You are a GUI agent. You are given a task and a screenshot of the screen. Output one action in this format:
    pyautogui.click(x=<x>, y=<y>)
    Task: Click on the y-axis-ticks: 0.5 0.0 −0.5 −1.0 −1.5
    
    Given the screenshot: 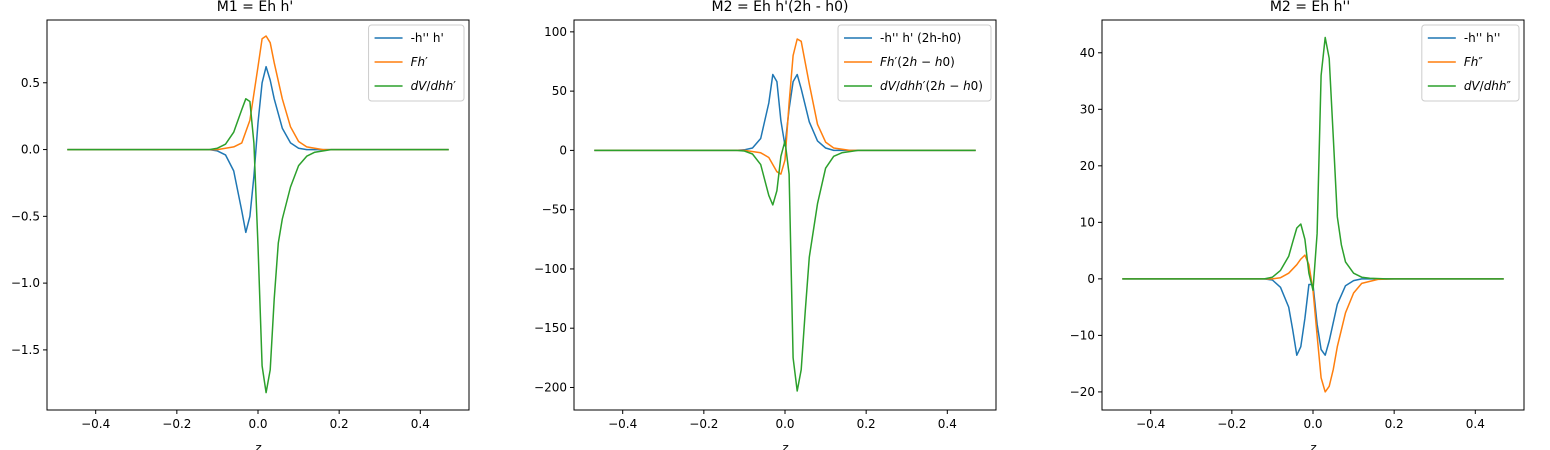 What is the action you would take?
    pyautogui.click(x=29, y=216)
    